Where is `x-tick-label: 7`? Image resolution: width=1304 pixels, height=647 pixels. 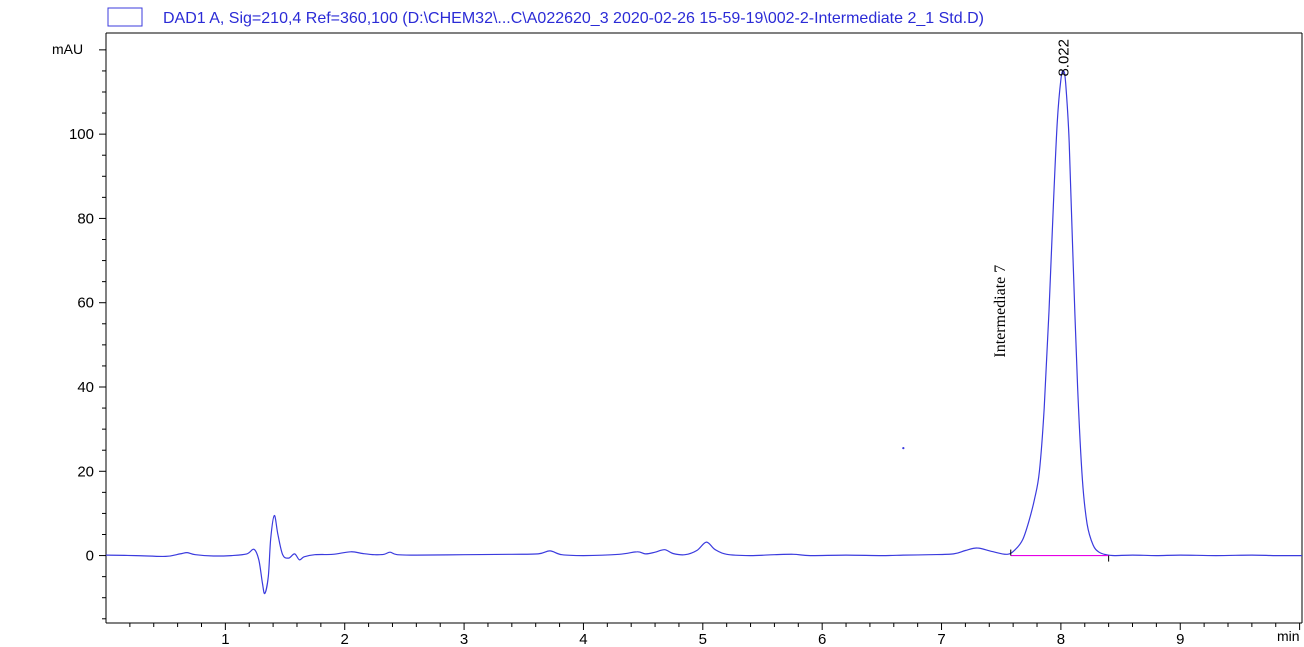
x-tick-label: 7 is located at coordinates (941, 639).